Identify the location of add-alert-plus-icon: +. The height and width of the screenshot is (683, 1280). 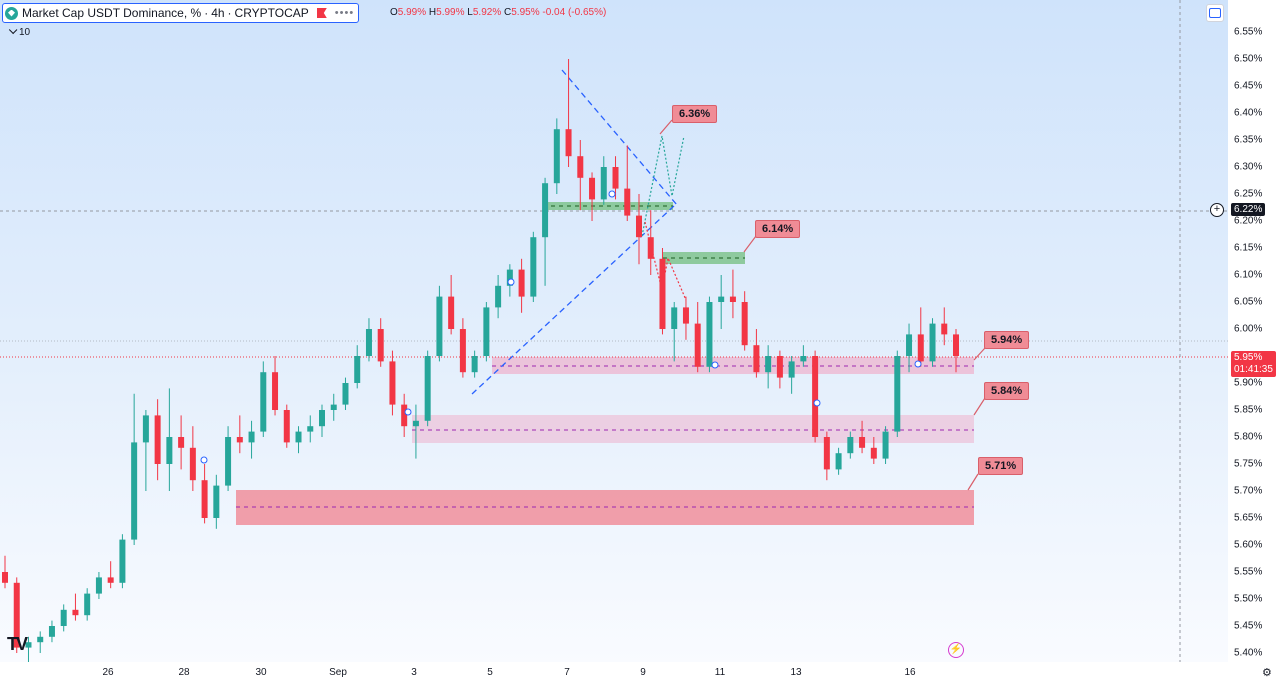
(1217, 210).